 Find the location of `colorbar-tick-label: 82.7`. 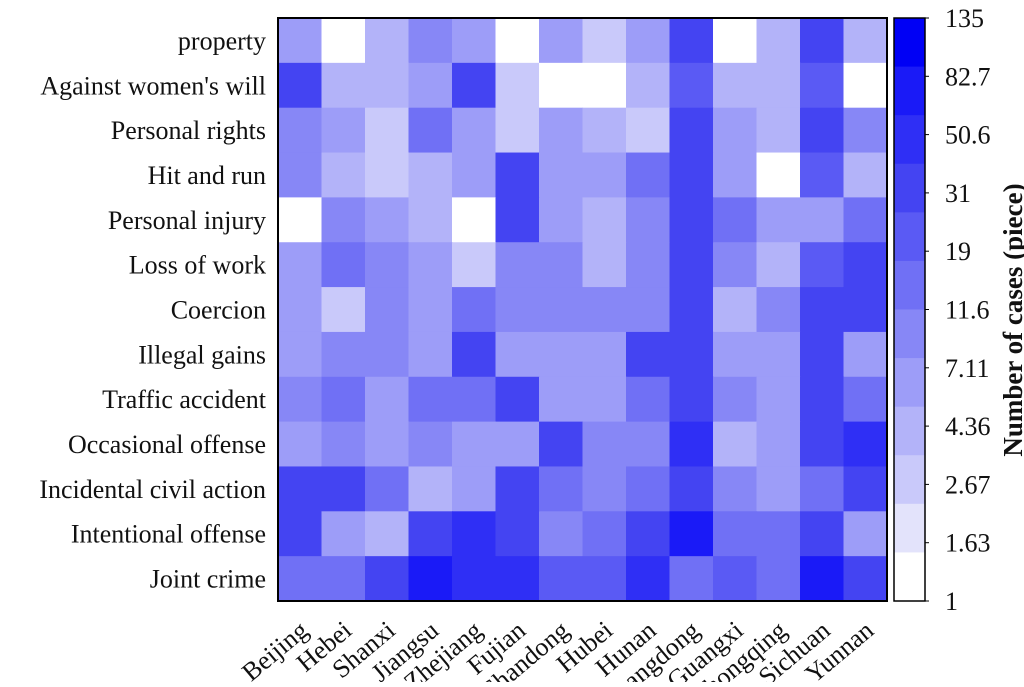

colorbar-tick-label: 82.7 is located at coordinates (968, 76).